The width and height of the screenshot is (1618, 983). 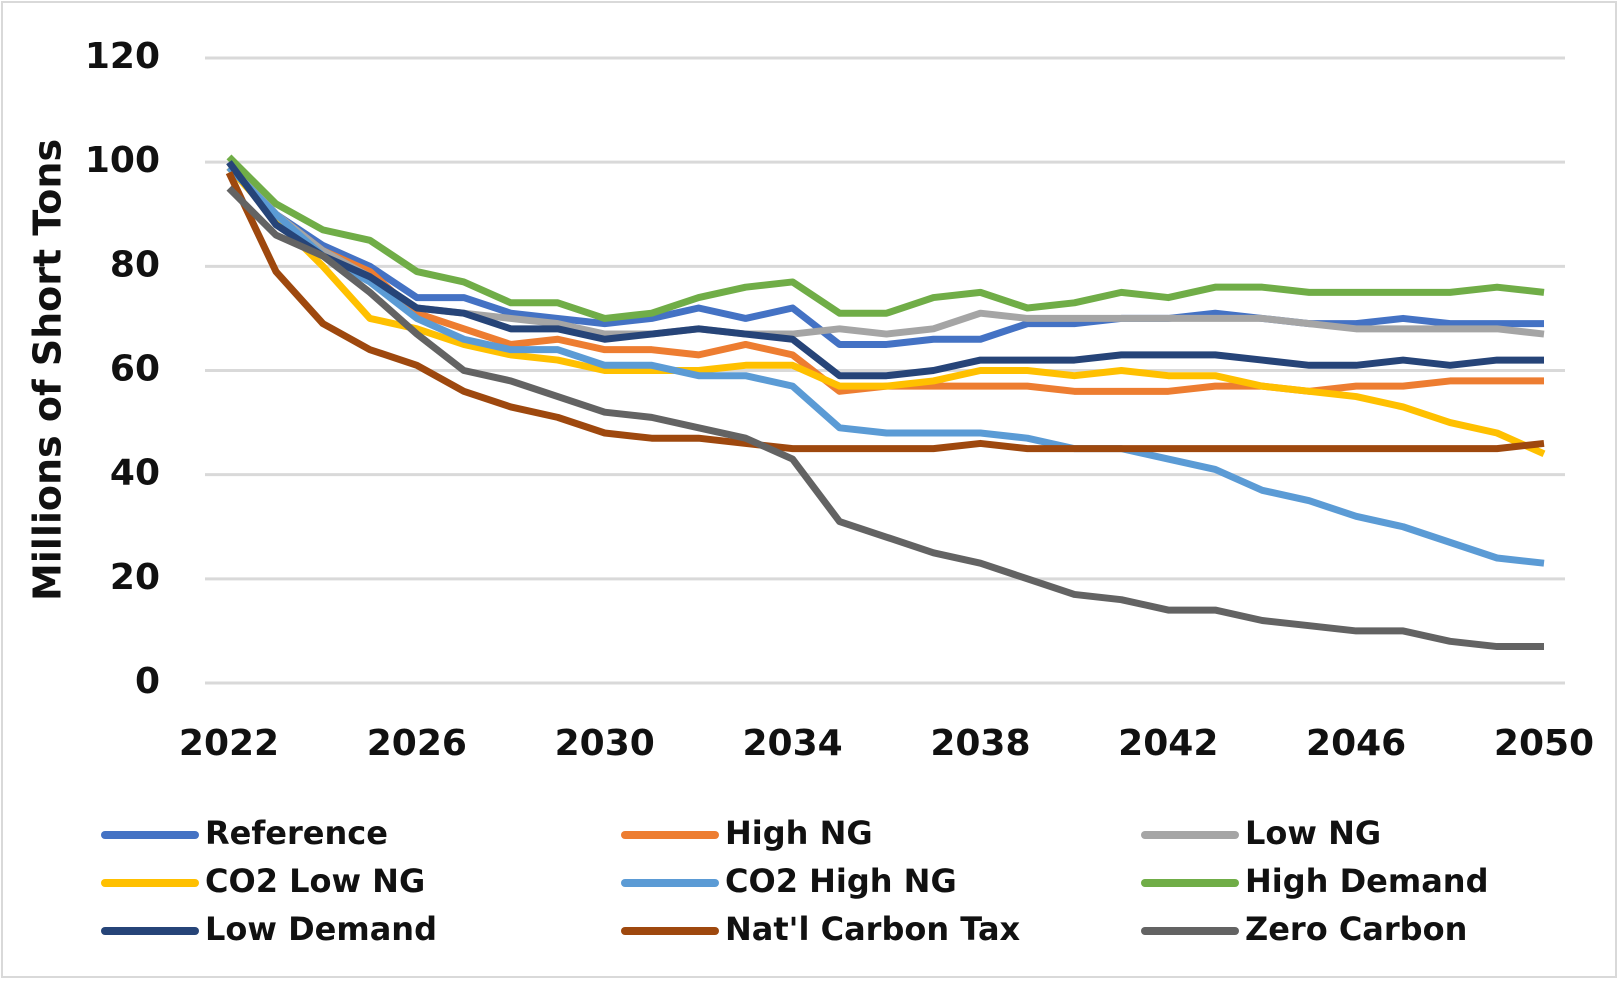 What do you see at coordinates (1313, 833) in the screenshot?
I see `legend-label: Low NG` at bounding box center [1313, 833].